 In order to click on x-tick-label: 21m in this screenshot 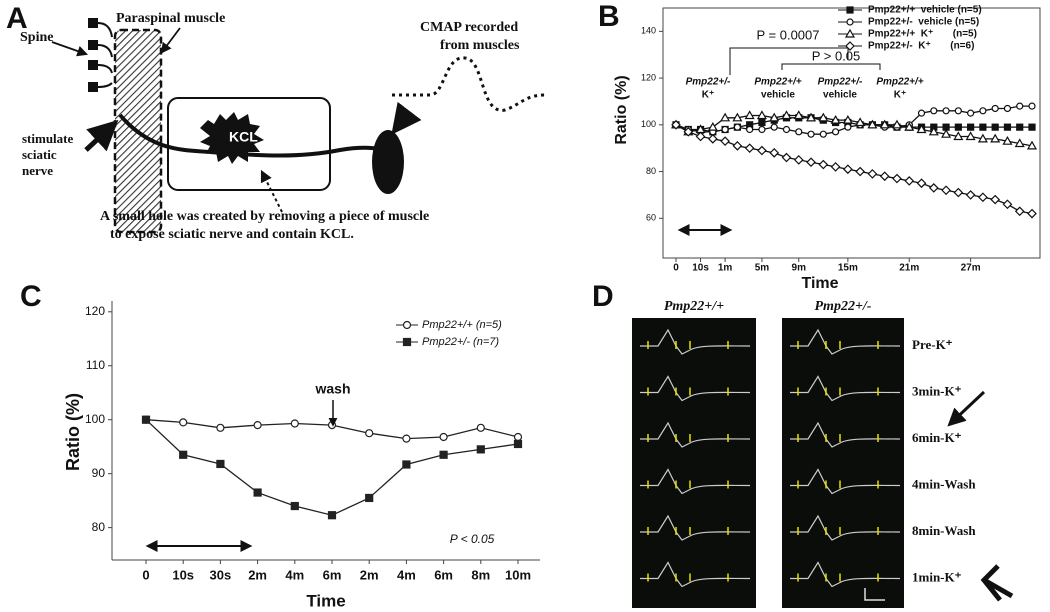, I will do `click(909, 268)`.